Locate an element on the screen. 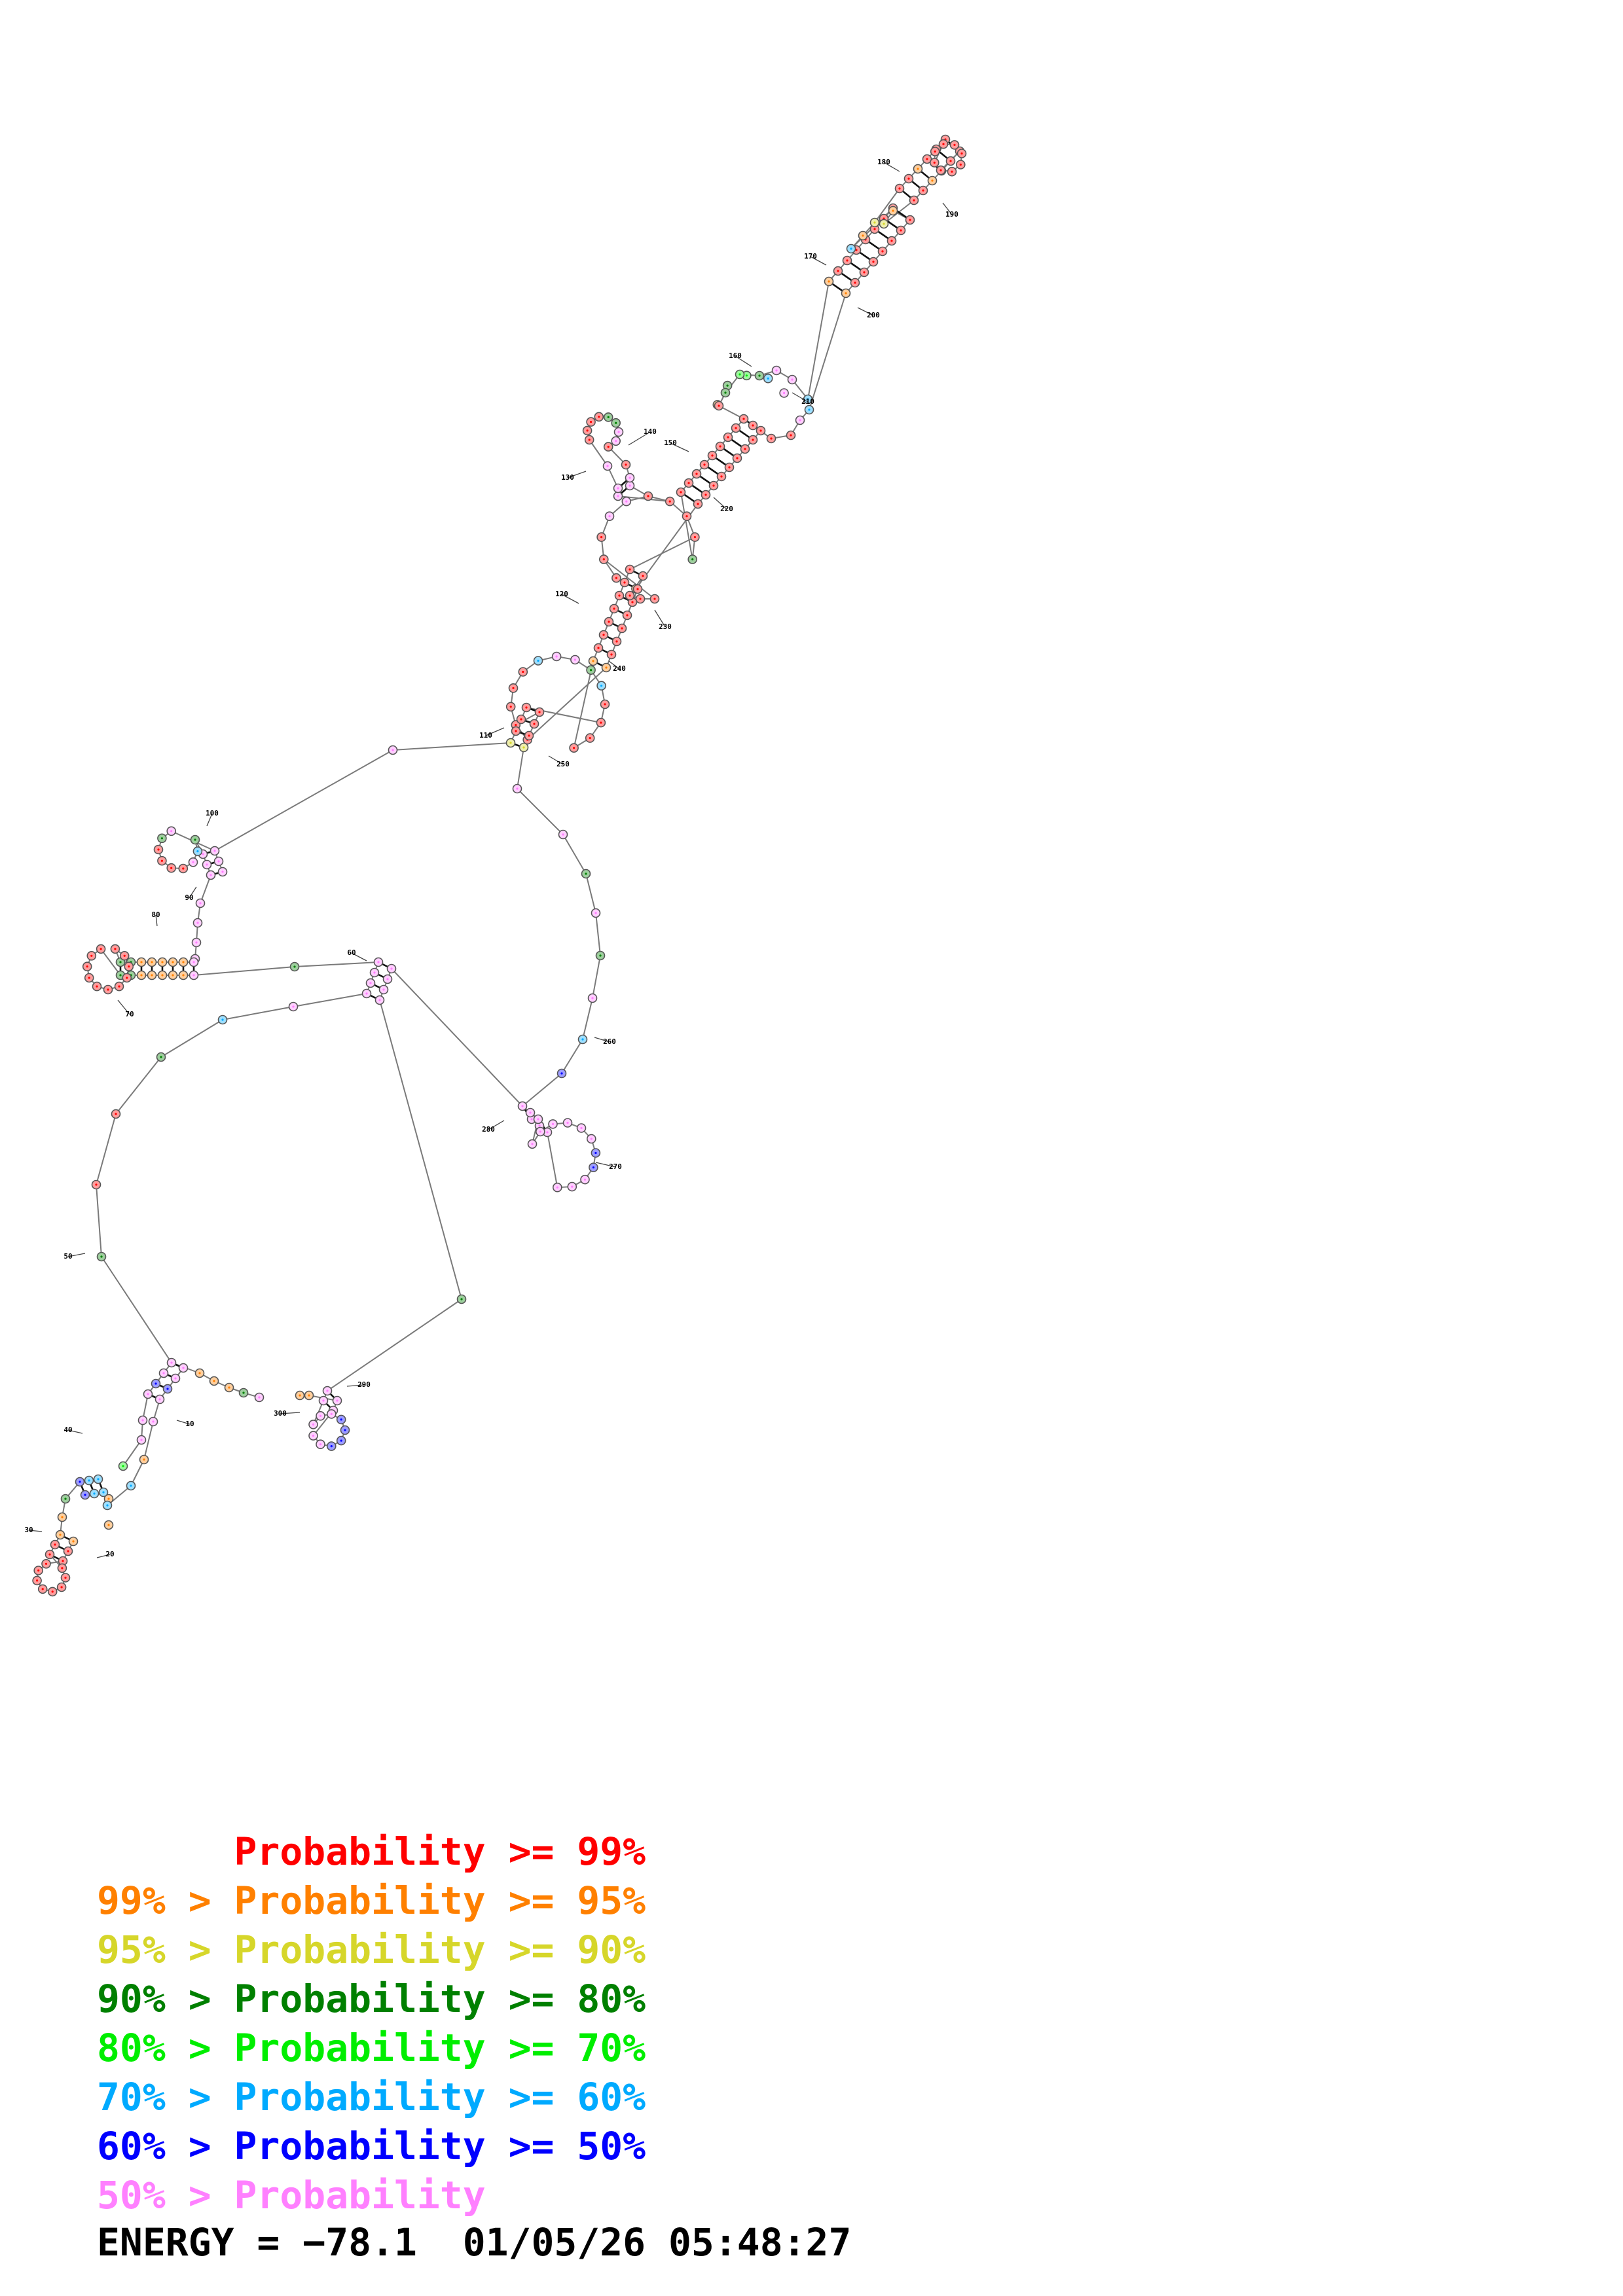 Image resolution: width=1623 pixels, height=2296 pixels. legend-high: 70% is located at coordinates (611, 2048).